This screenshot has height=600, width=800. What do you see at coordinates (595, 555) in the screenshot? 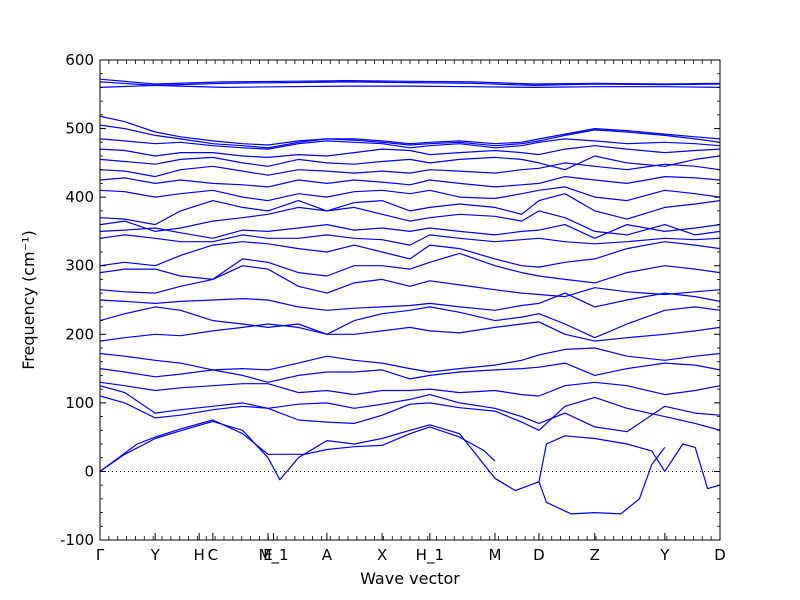
I see `x-tick-label: Z` at bounding box center [595, 555].